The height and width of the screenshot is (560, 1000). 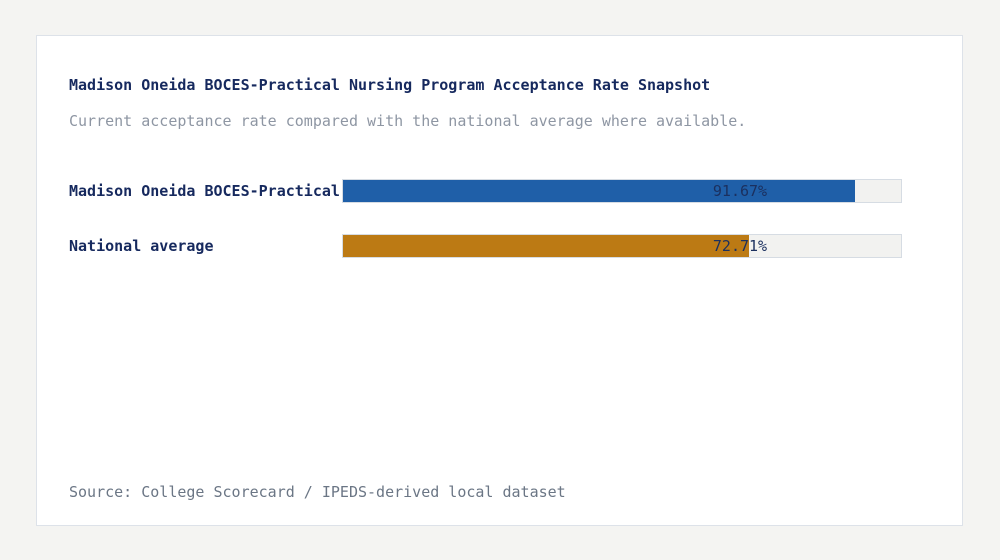 What do you see at coordinates (740, 191) in the screenshot?
I see `bar-value-label: 91.67%` at bounding box center [740, 191].